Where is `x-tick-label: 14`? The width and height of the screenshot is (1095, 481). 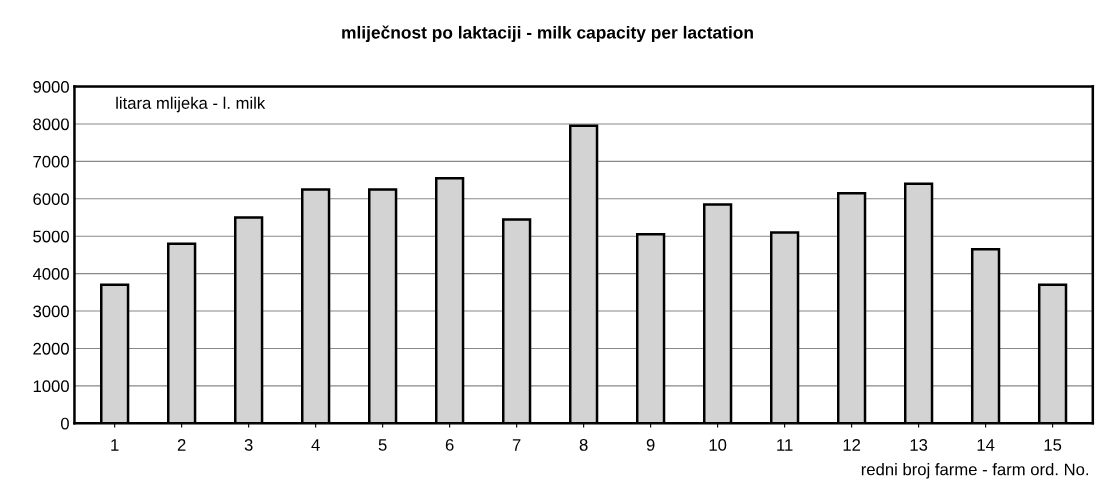 x-tick-label: 14 is located at coordinates (986, 445).